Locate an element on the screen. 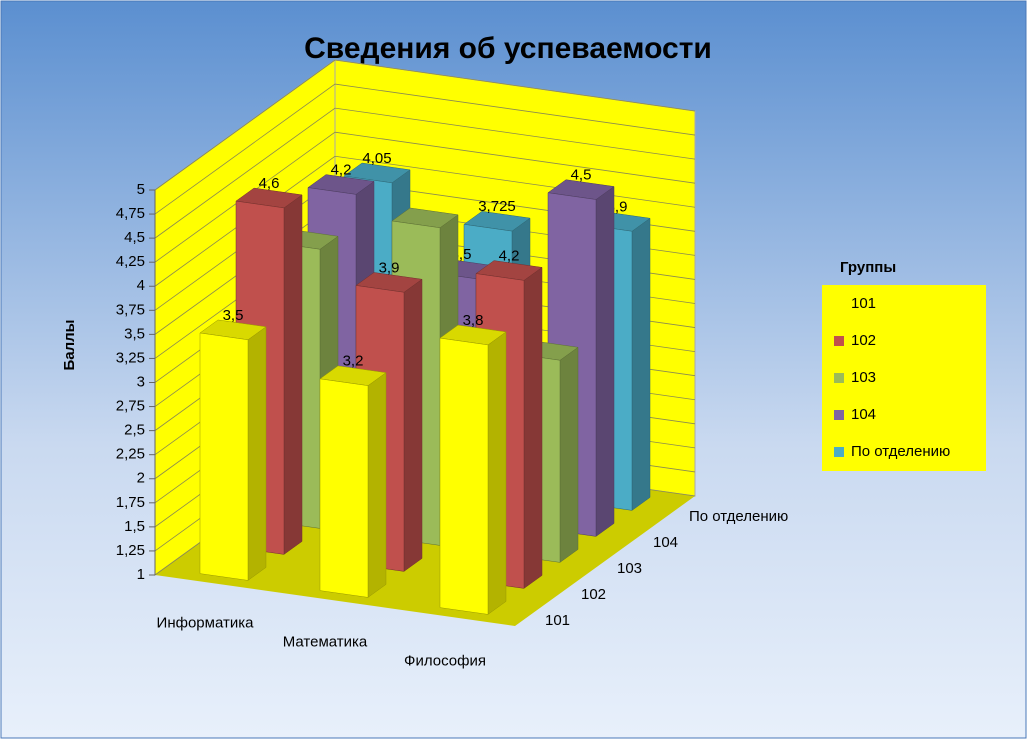 The image size is (1027, 739). y-tick-label: 5 is located at coordinates (141, 189).